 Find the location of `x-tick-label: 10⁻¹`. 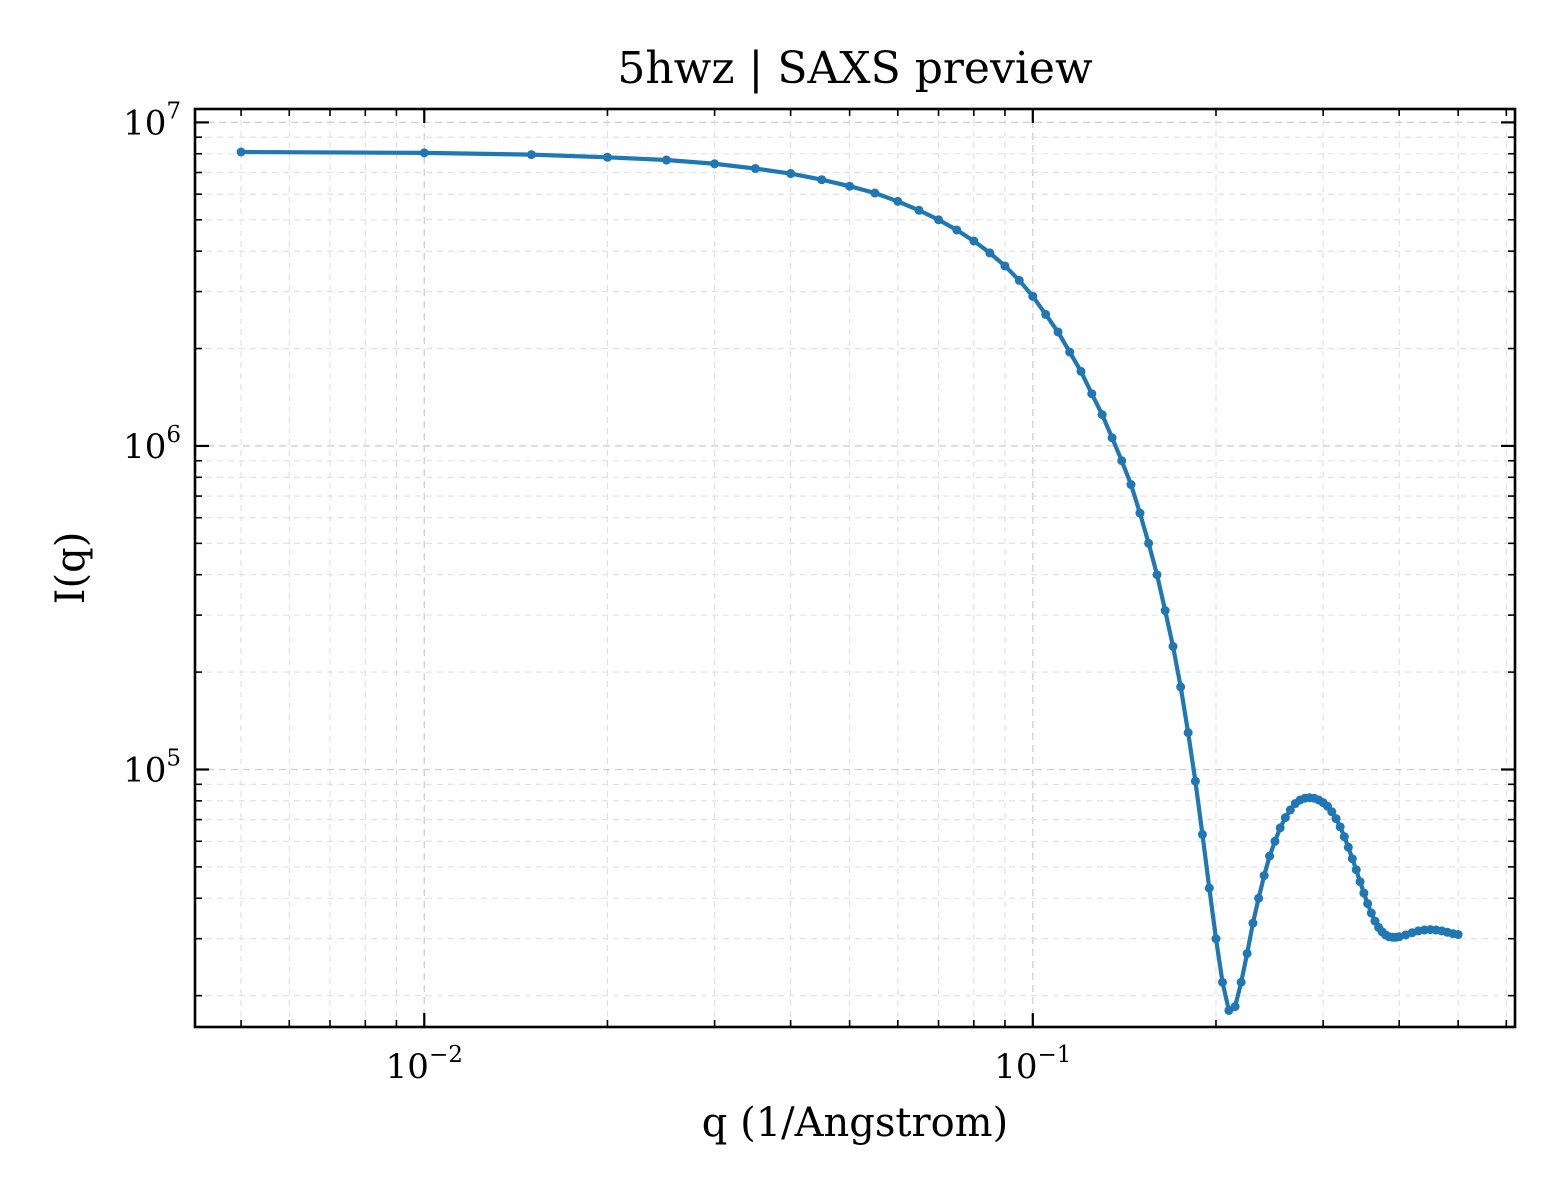

x-tick-label: 10⁻¹ is located at coordinates (1032, 1064).